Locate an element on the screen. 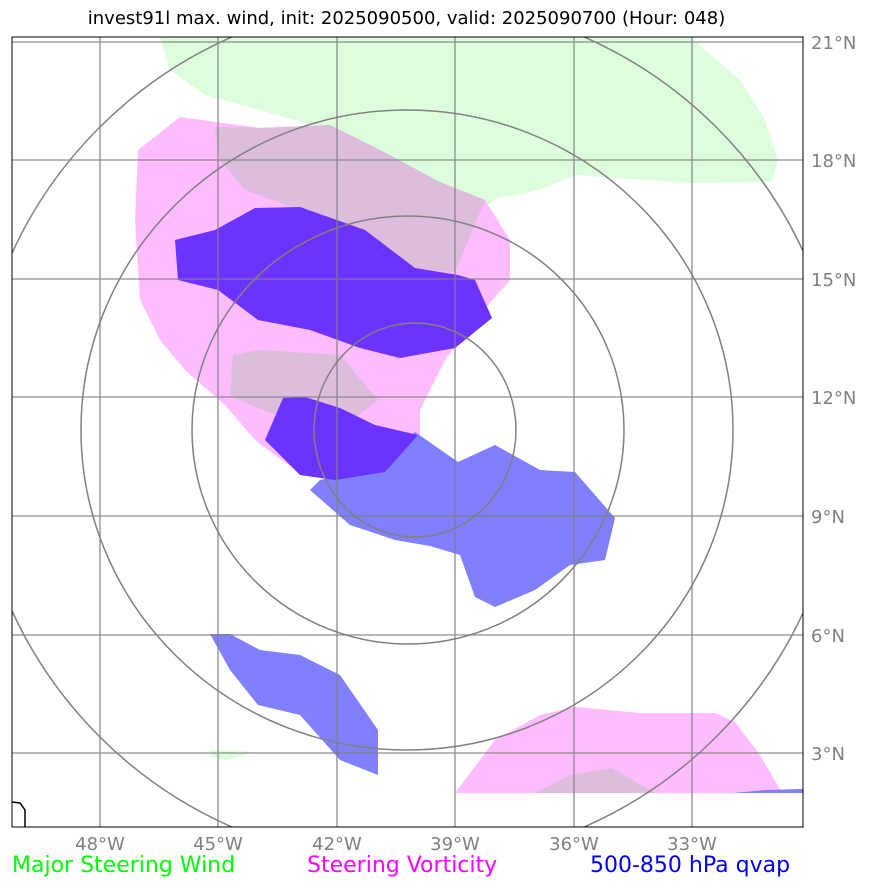 Image resolution: width=873 pixels, height=891 pixels. qvap-area-southeast is located at coordinates (768, 791).